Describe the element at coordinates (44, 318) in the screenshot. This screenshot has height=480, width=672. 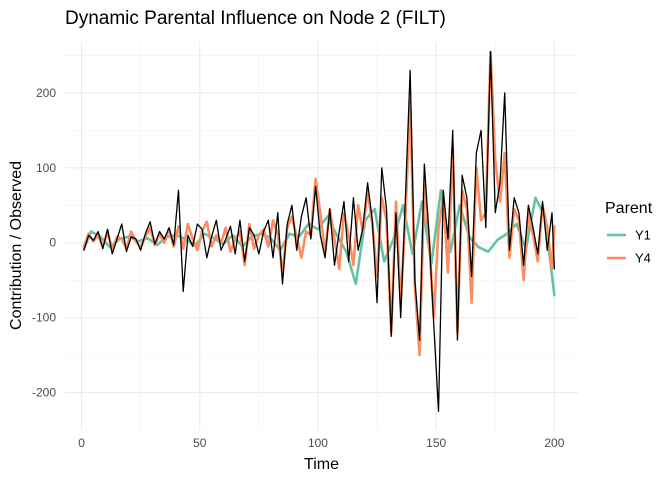
I see `y-tick-label: -100` at that location.